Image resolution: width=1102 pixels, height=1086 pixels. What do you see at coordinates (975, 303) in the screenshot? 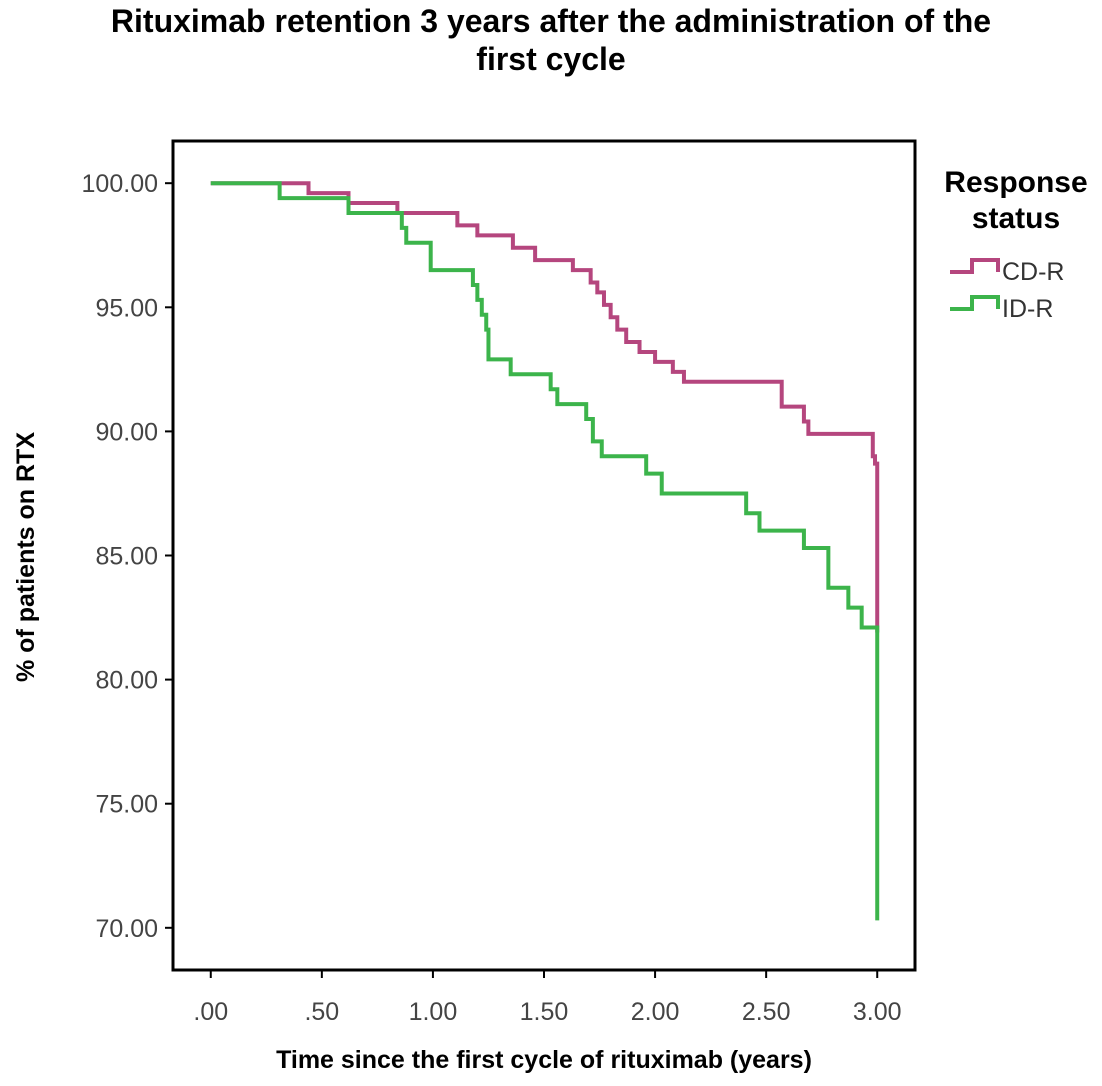
I see `legend-swatch-id-r` at bounding box center [975, 303].